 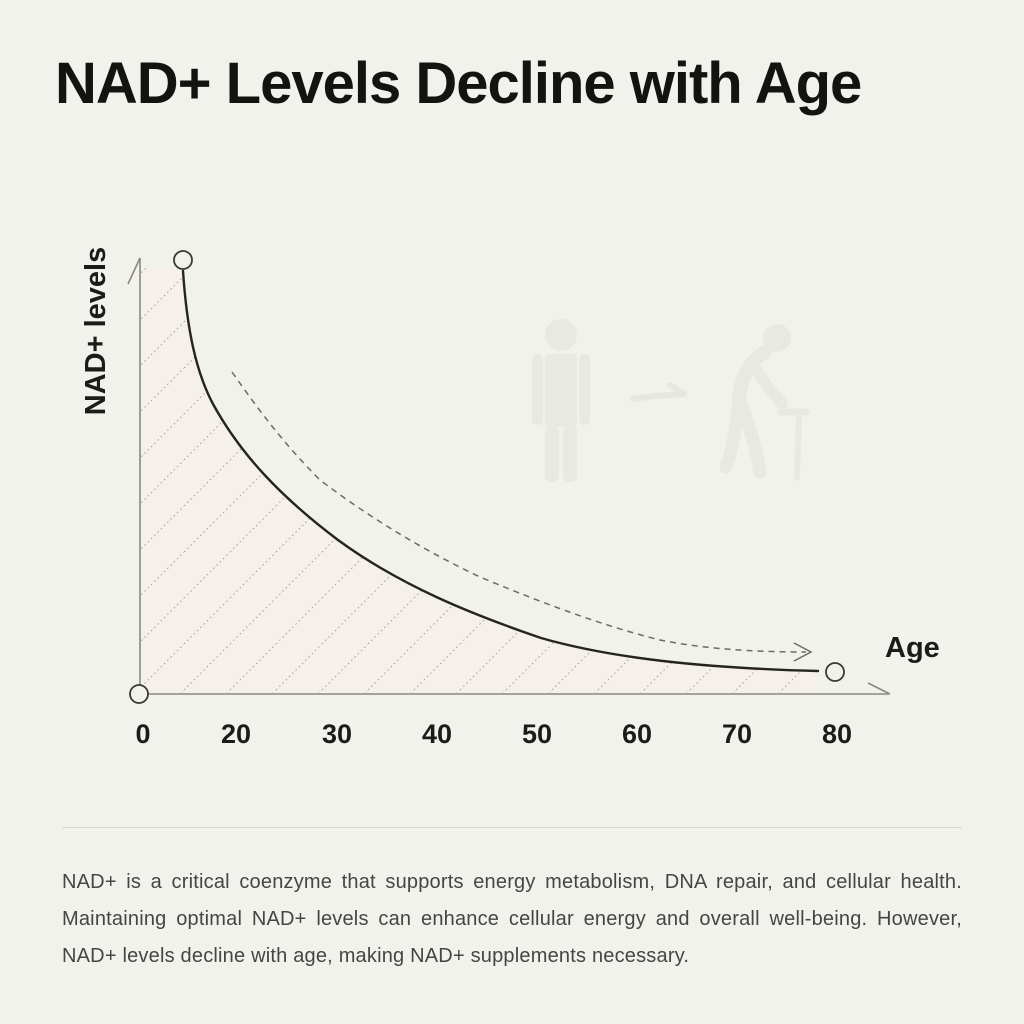 I want to click on aging-arrow-icon, so click(x=658, y=392).